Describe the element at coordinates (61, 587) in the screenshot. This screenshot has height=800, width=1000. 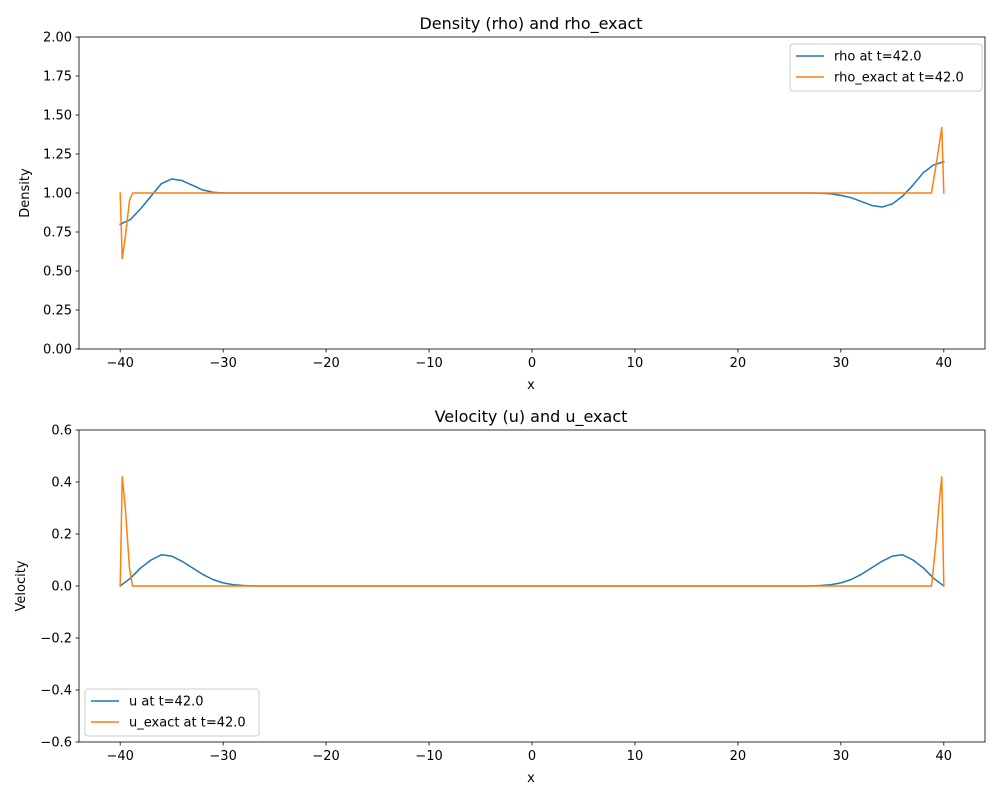
I see `y-tick-label: 0.0` at that location.